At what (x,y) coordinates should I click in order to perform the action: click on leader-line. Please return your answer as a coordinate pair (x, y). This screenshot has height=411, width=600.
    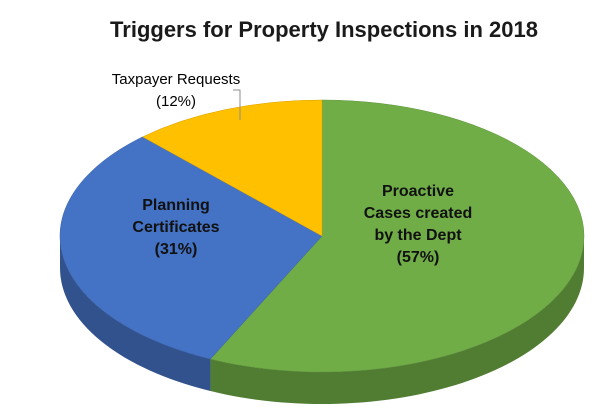
    Looking at the image, I should click on (237, 104).